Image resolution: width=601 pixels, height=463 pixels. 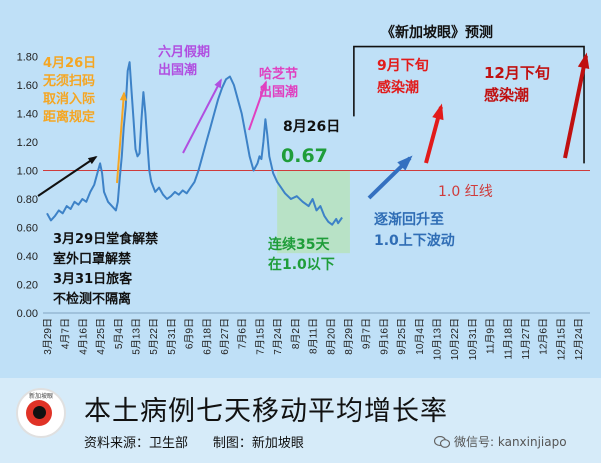 I want to click on annotation-sept-wave: 9月下旬感染潮, so click(x=403, y=76).